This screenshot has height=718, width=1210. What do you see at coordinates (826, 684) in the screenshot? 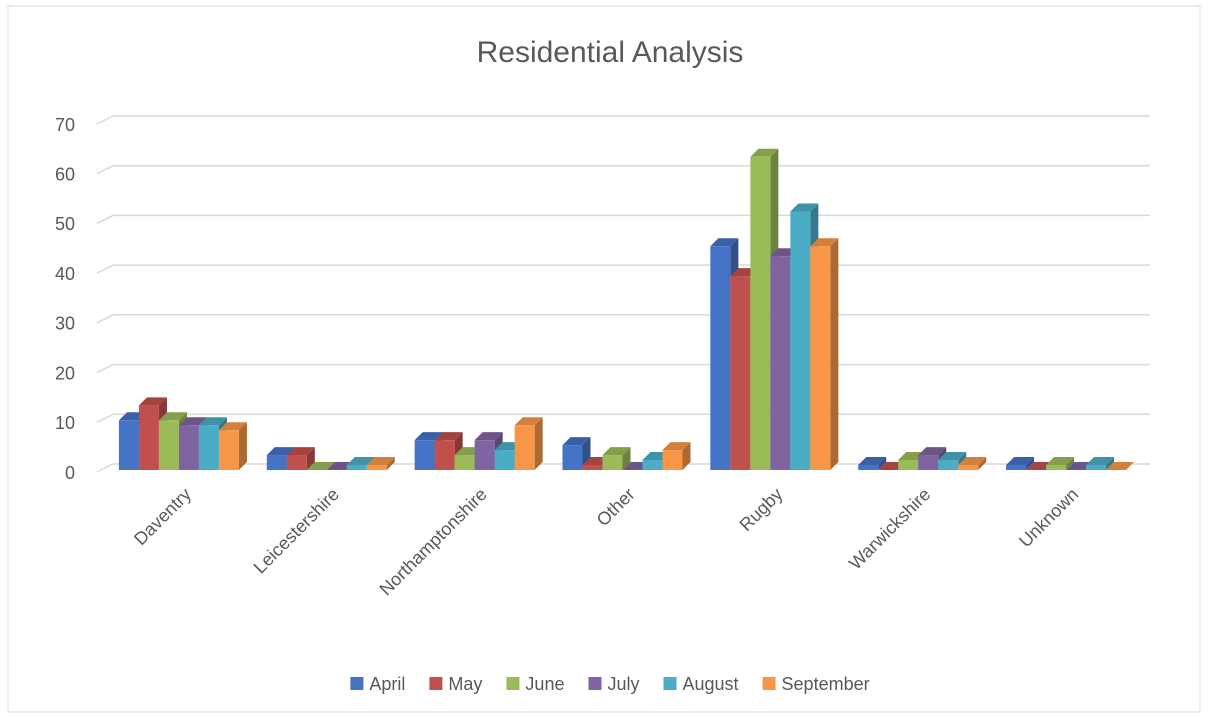
I see `legend-label: September` at bounding box center [826, 684].